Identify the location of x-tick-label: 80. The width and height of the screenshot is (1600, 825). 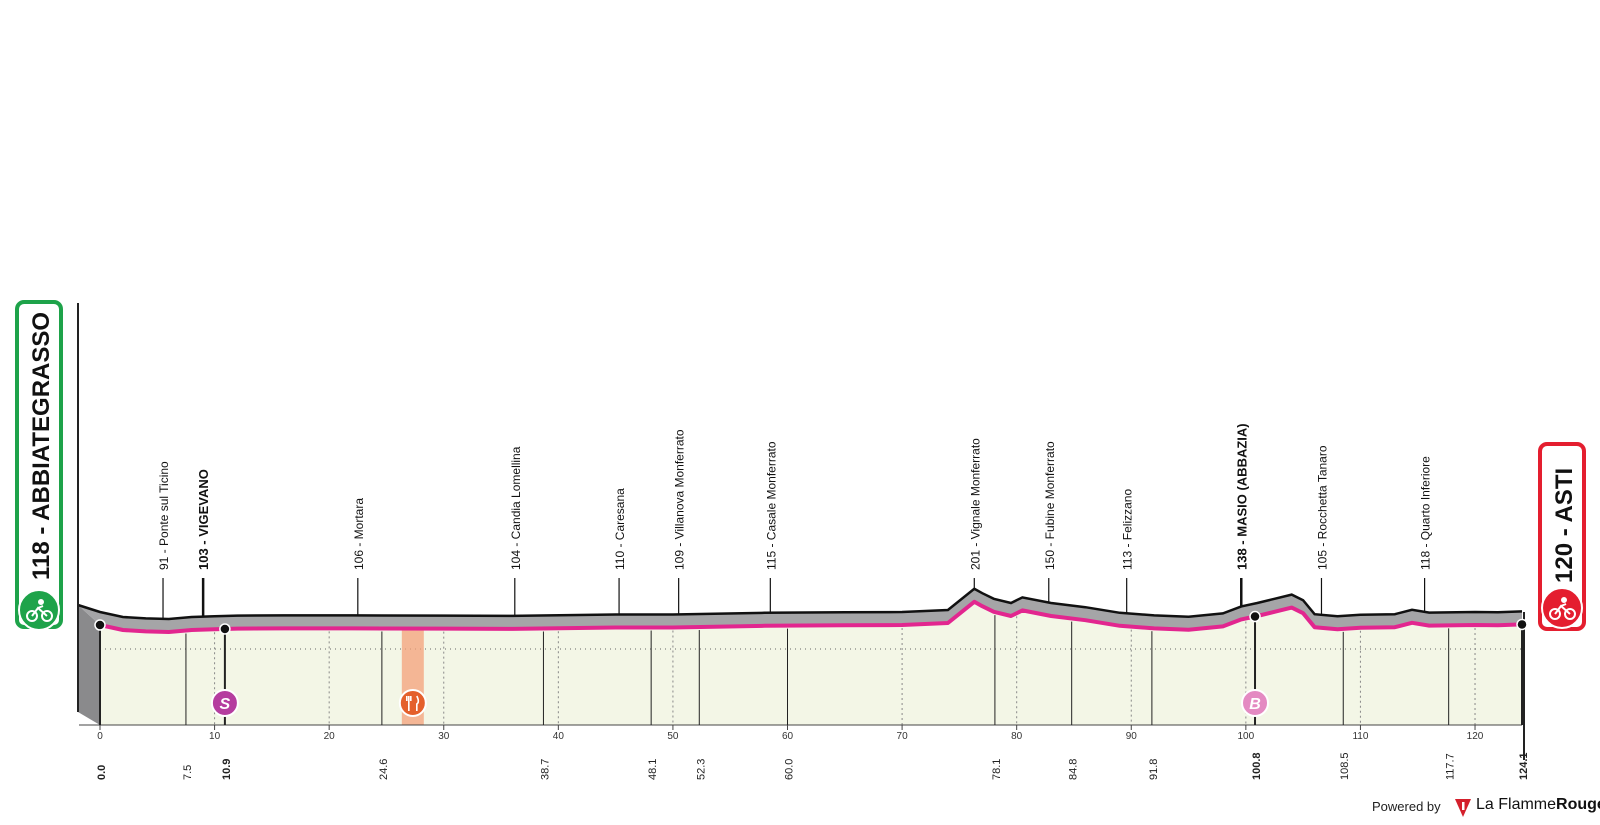
(1017, 736).